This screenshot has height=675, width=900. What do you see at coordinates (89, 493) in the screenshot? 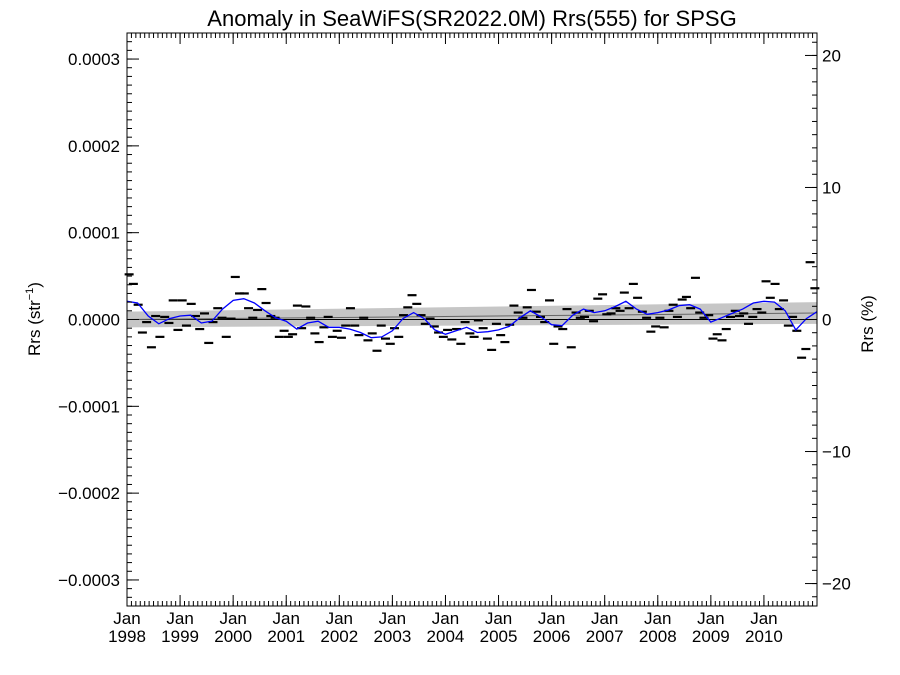
I see `left-y-tick-label: −0.0002` at bounding box center [89, 493].